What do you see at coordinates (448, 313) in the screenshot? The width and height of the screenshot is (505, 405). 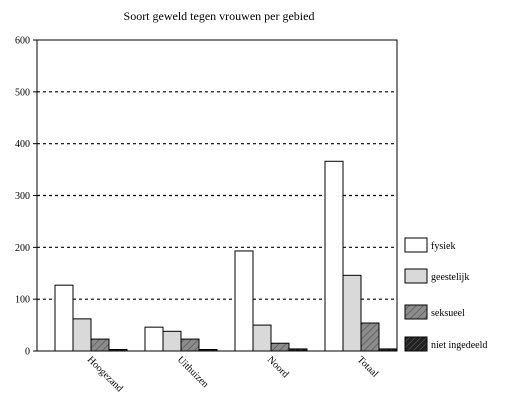 I see `legend-label: seksueel` at bounding box center [448, 313].